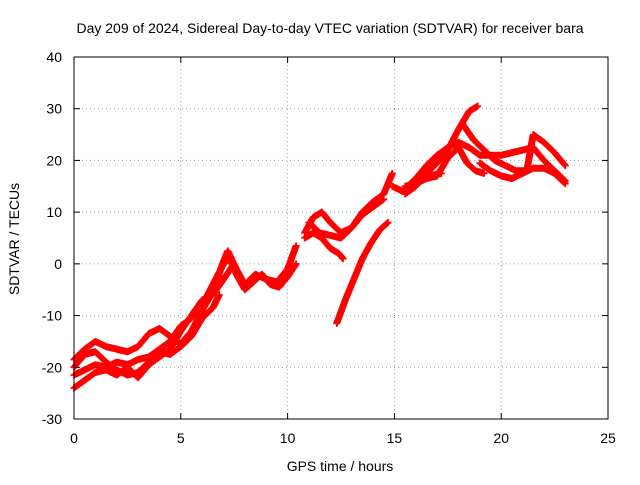  I want to click on x-tick-label: 0, so click(74, 438).